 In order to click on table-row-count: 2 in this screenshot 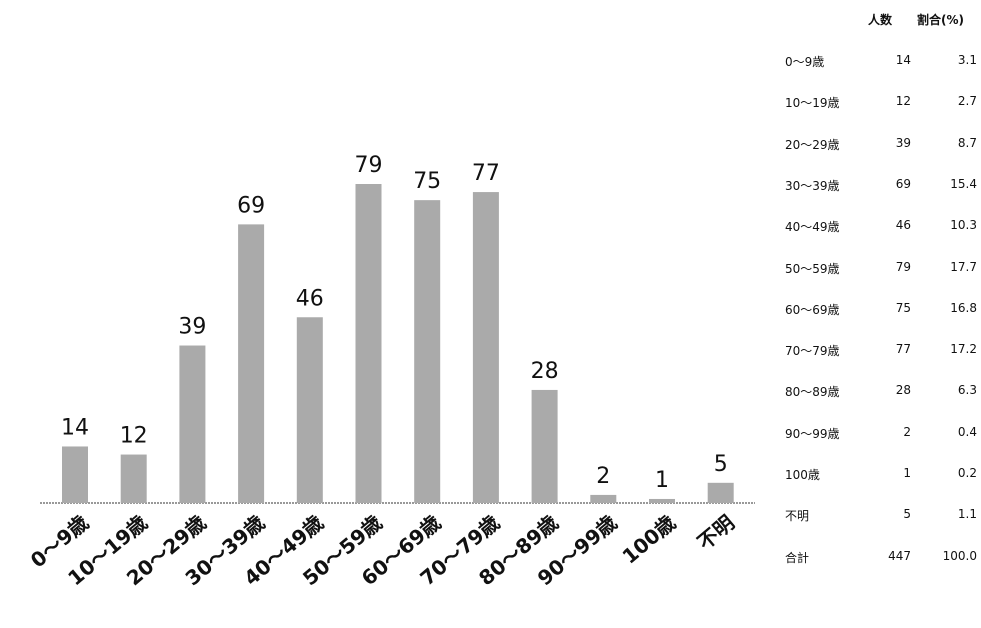, I will do `click(907, 431)`.